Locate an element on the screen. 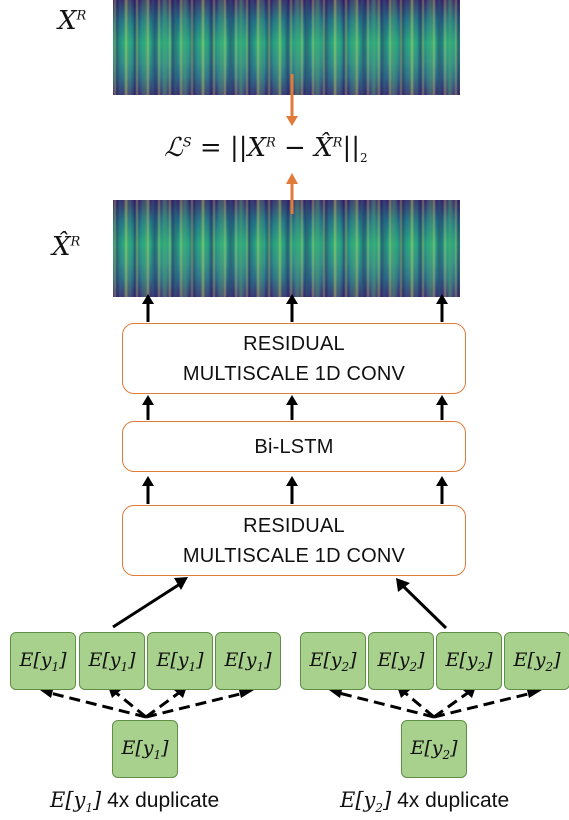 This screenshot has height=820, width=569. embedding-y1-copy-3: E[y1] is located at coordinates (180, 661).